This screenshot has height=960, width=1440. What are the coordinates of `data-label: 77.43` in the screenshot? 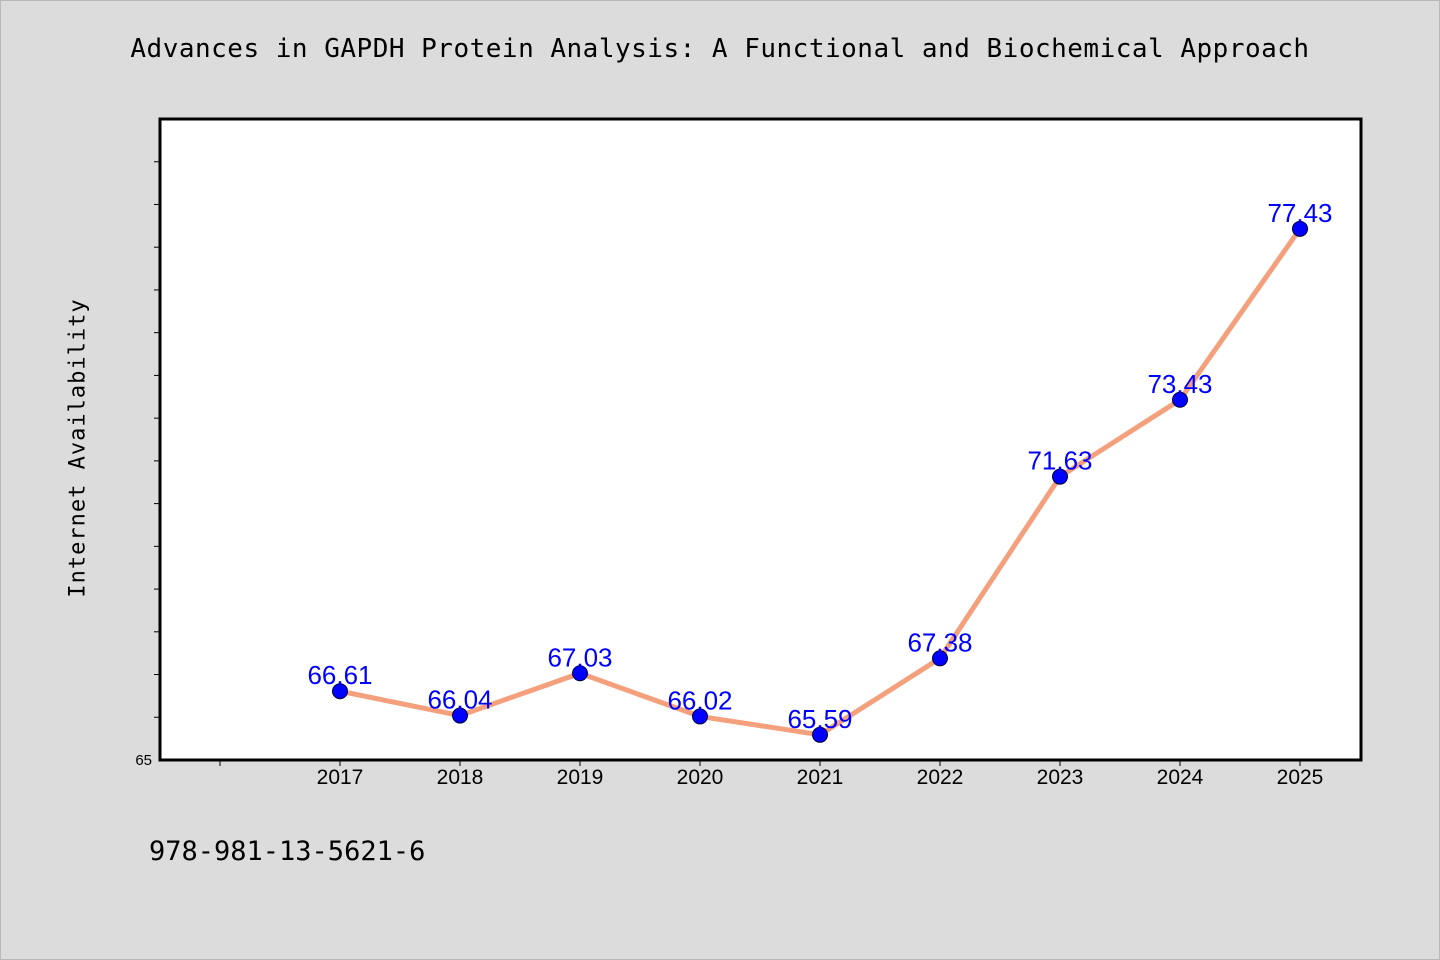 It's located at (1299, 213).